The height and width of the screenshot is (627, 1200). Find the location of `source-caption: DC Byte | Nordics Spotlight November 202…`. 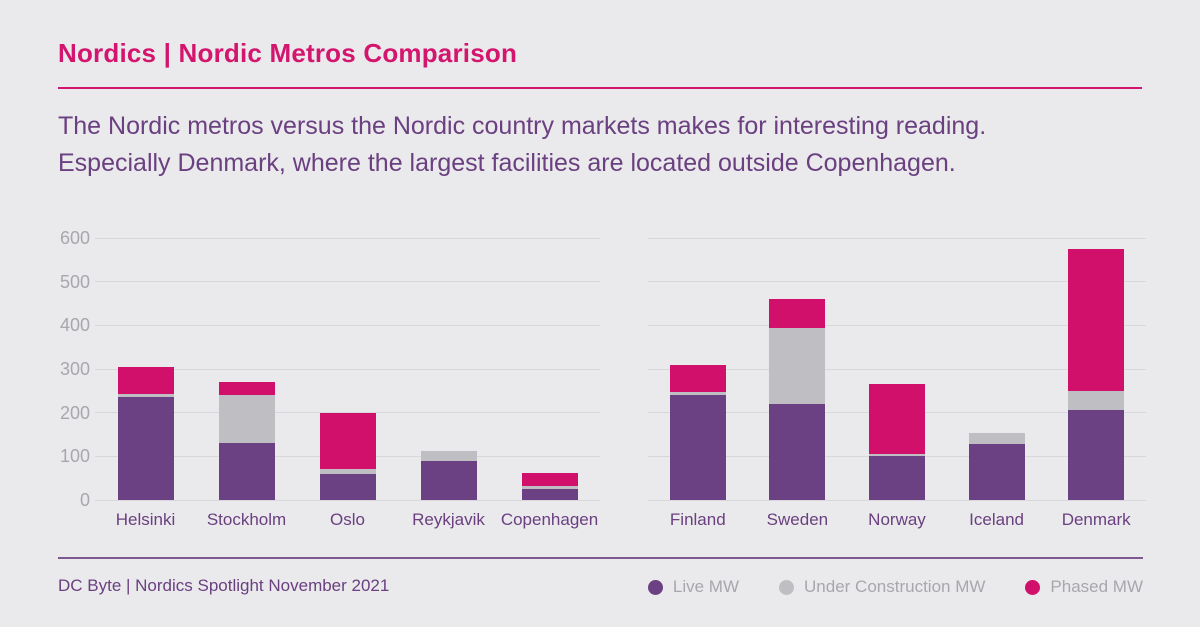

source-caption: DC Byte | Nordics Spotlight November 202… is located at coordinates (224, 585).